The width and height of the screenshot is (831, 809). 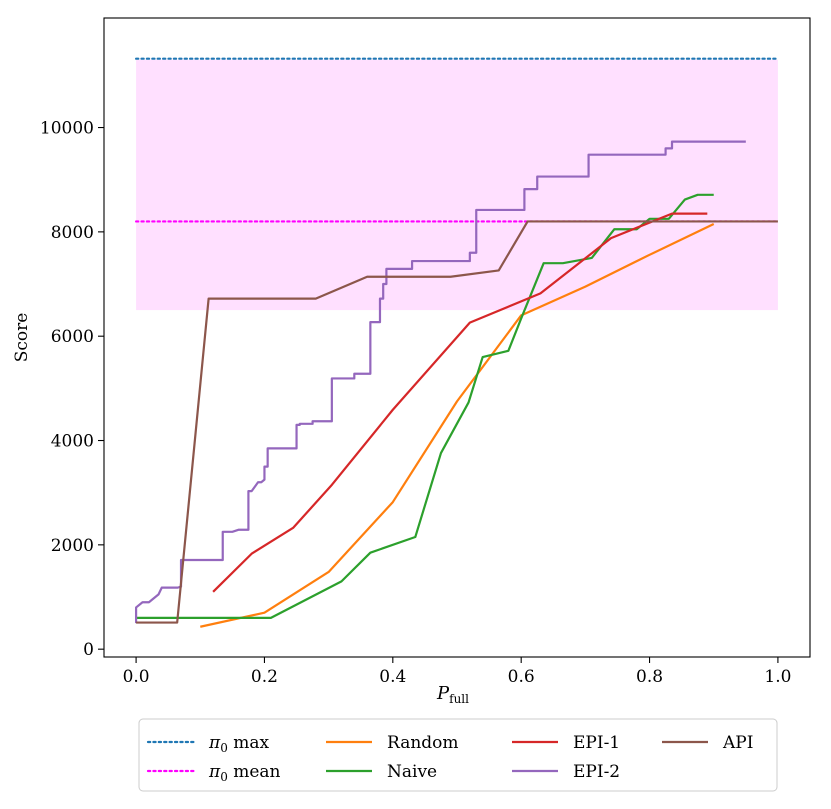 What do you see at coordinates (72, 442) in the screenshot?
I see `y-tick-label: 4000` at bounding box center [72, 442].